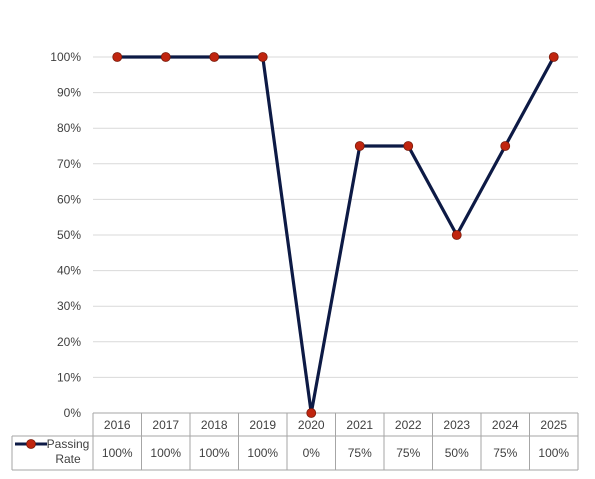 The width and height of the screenshot is (595, 479). I want to click on x-category-label: 2021, so click(359, 425).